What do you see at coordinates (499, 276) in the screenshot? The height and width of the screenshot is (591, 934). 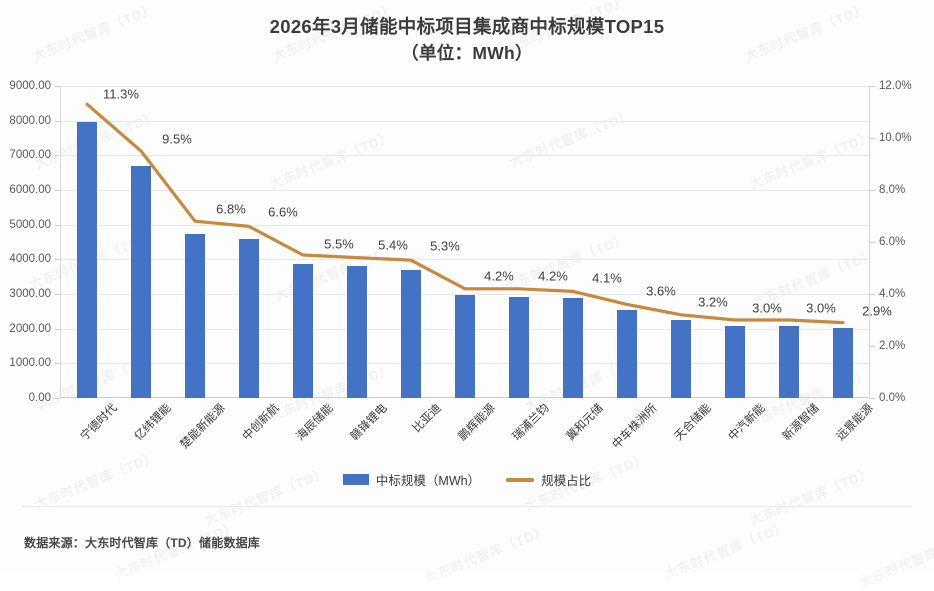 I see `line-point-label: 4.2%` at bounding box center [499, 276].